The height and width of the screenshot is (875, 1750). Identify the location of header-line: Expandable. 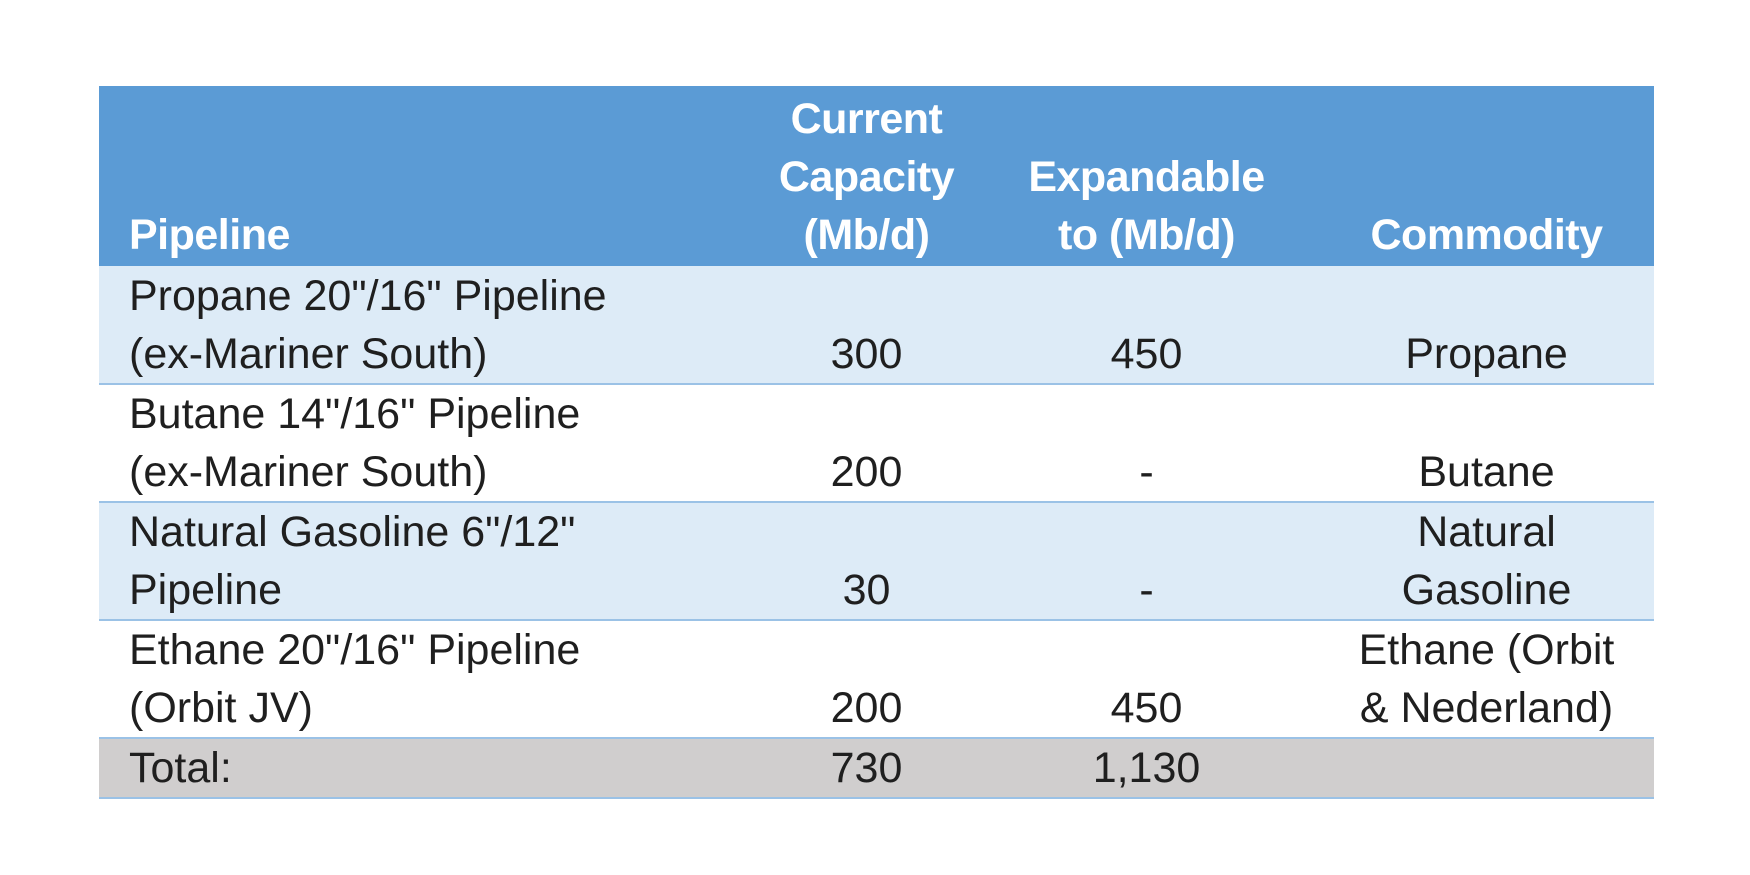
(1146, 177).